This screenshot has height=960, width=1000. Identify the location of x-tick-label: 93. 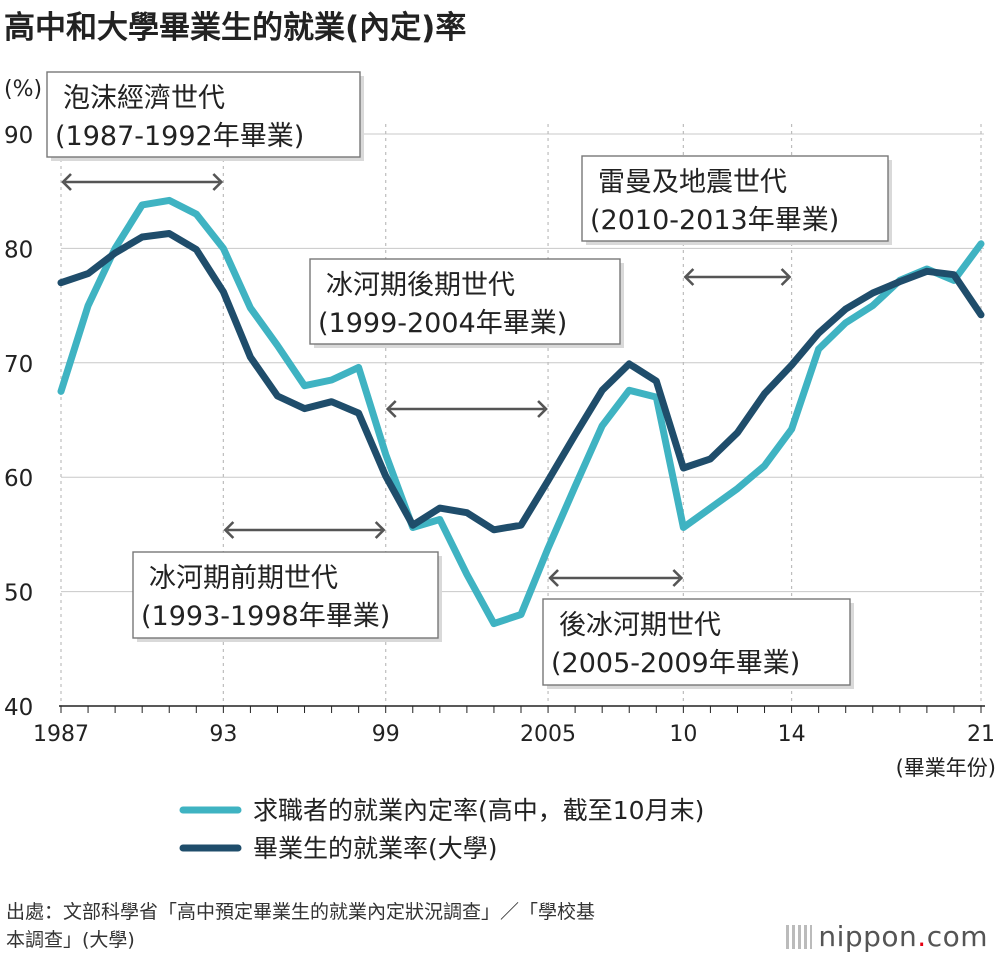
(223, 734).